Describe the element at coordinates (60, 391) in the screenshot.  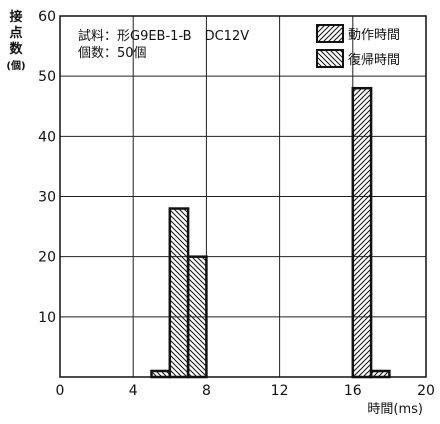
I see `x-tick-label: 0` at that location.